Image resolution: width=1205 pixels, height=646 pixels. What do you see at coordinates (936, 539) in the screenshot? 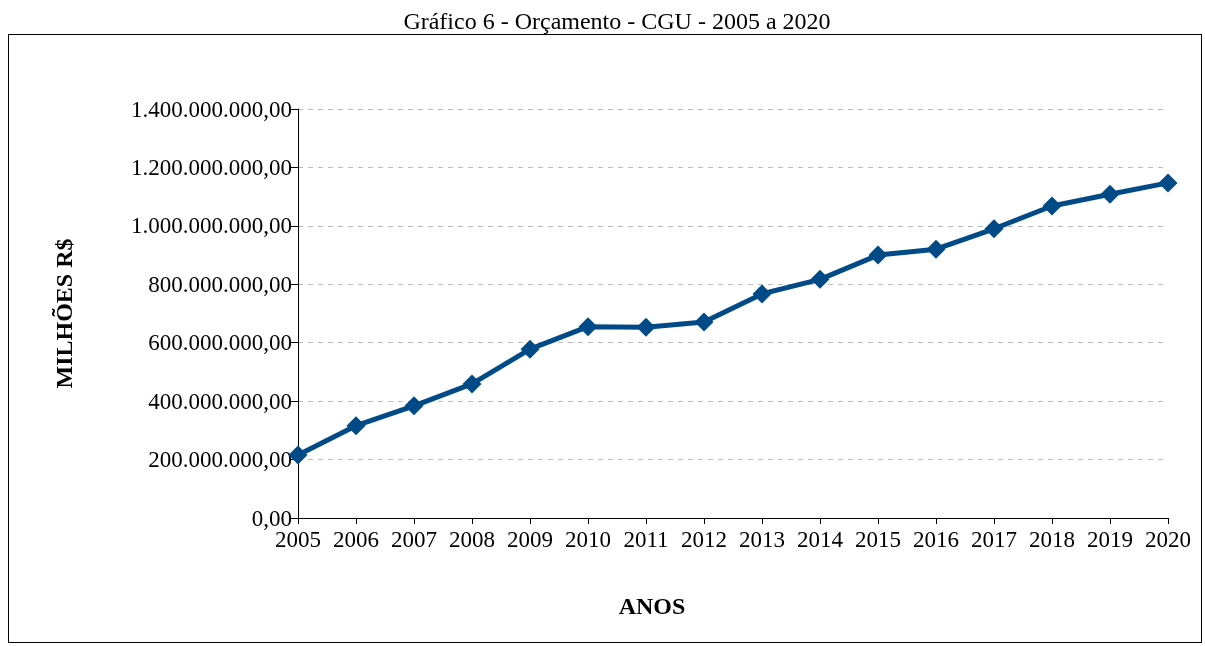
I see `x-tick-label: 2016` at bounding box center [936, 539].